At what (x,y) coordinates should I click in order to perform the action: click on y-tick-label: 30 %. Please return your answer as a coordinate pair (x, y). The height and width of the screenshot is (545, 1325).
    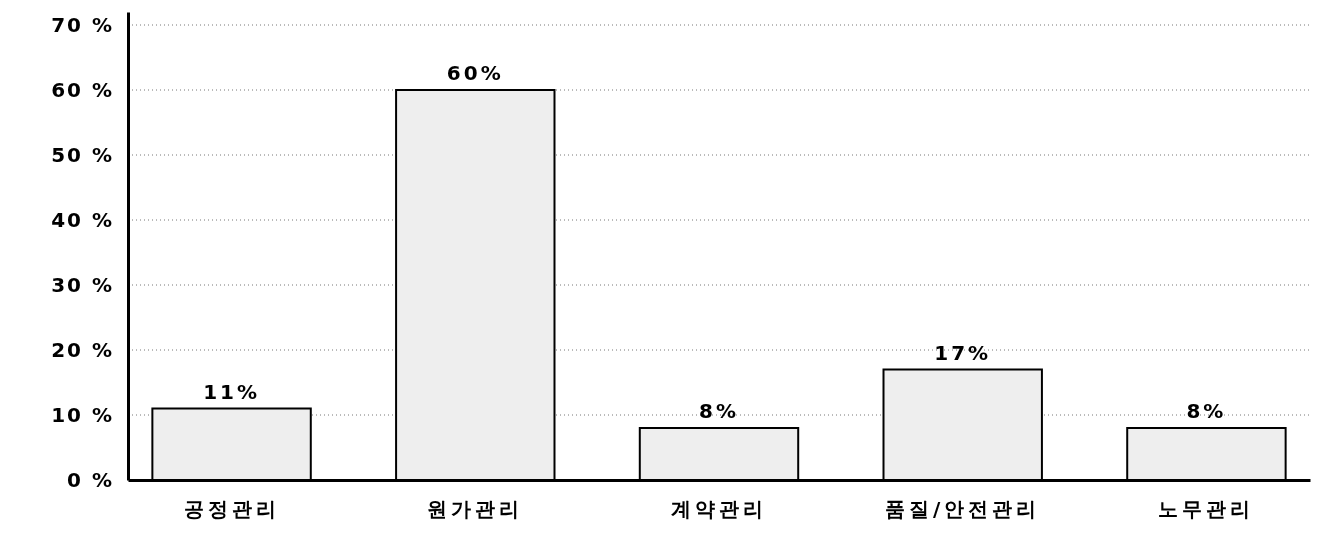
    Looking at the image, I should click on (82, 284).